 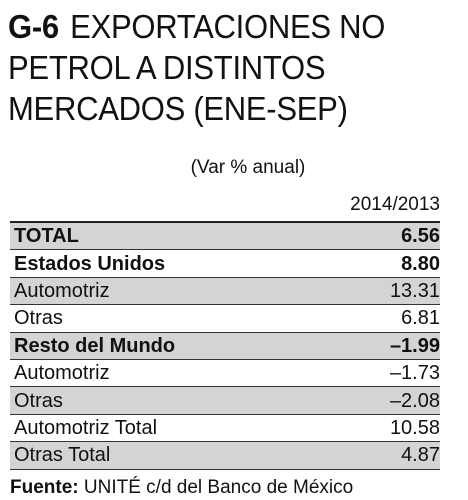 What do you see at coordinates (172, 236) in the screenshot?
I see `row-label: TOTAL` at bounding box center [172, 236].